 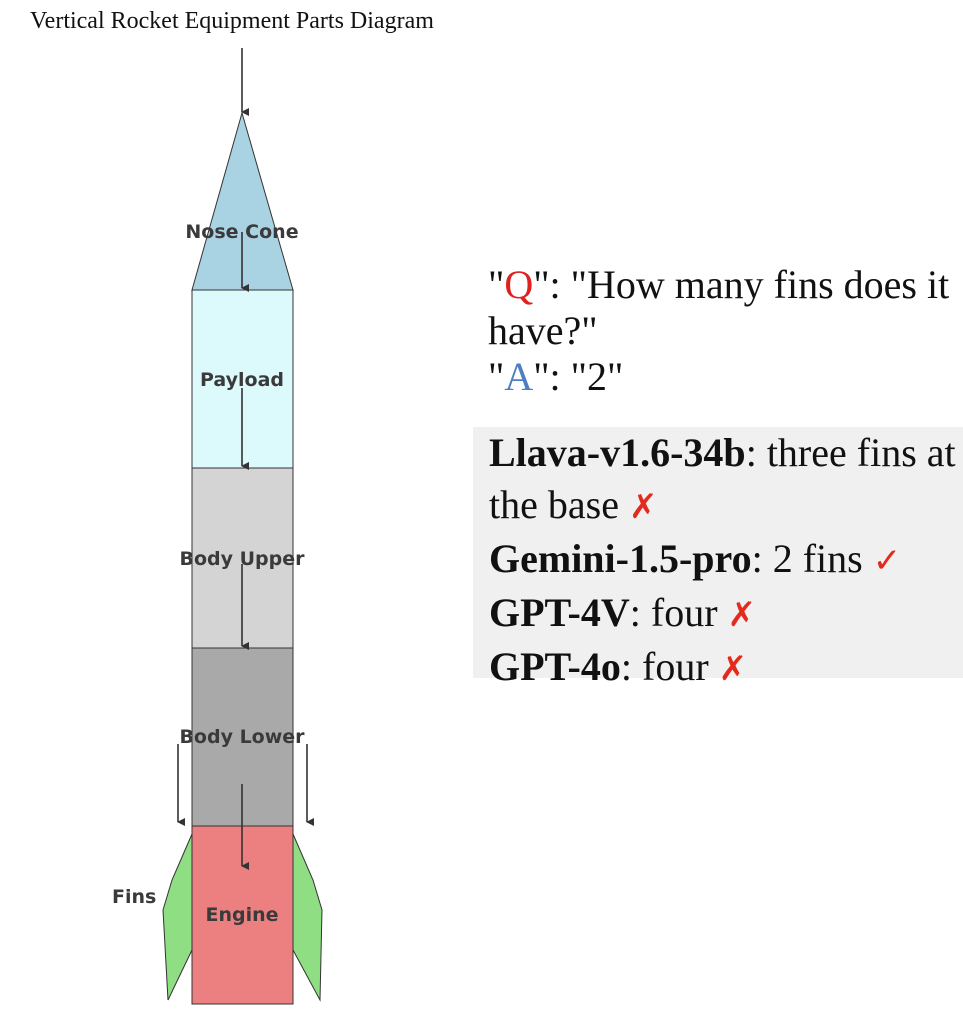 I want to click on model-answer-llava: Llava-v1.6-34b: three fins at the base ✗, so click(x=722, y=478).